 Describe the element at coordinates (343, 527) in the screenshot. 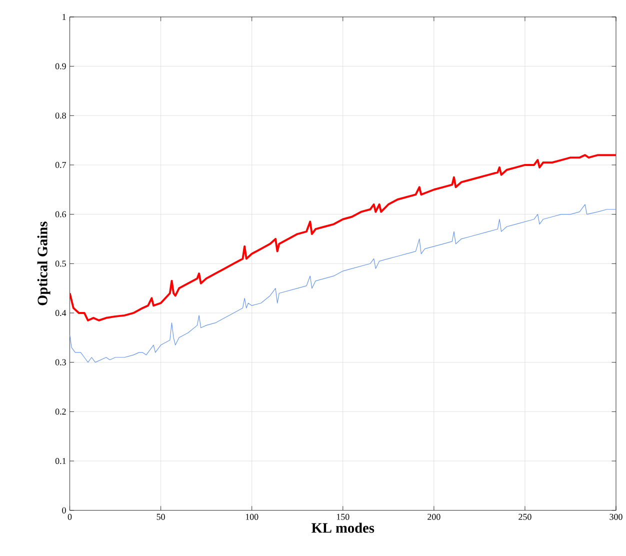

I see `x-axis-title: KL modes` at that location.